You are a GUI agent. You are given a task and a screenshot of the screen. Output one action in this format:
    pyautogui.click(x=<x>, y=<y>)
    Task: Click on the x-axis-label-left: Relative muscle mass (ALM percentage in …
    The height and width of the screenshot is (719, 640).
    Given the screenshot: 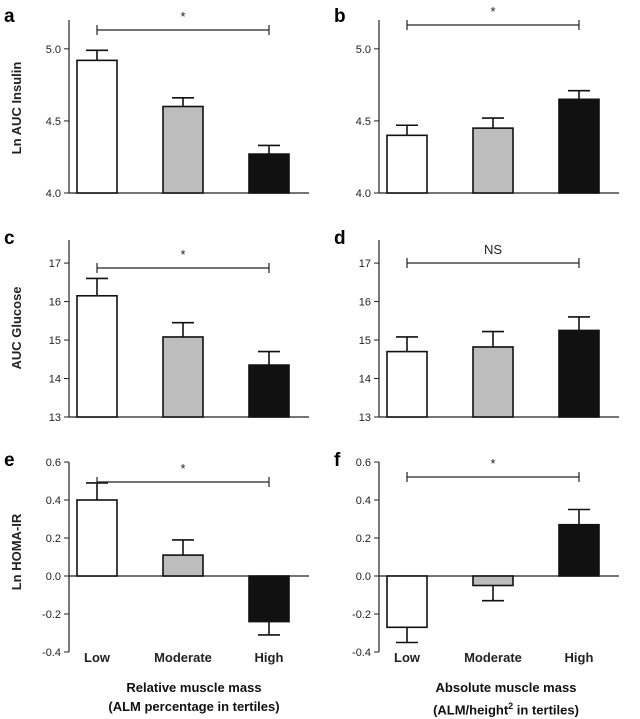 What is the action you would take?
    pyautogui.click(x=194, y=697)
    